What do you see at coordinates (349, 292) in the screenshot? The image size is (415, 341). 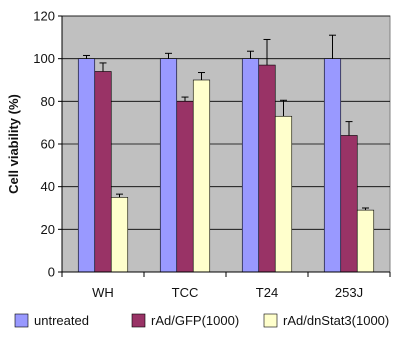 I see `x-tick-label: 253J` at bounding box center [349, 292].